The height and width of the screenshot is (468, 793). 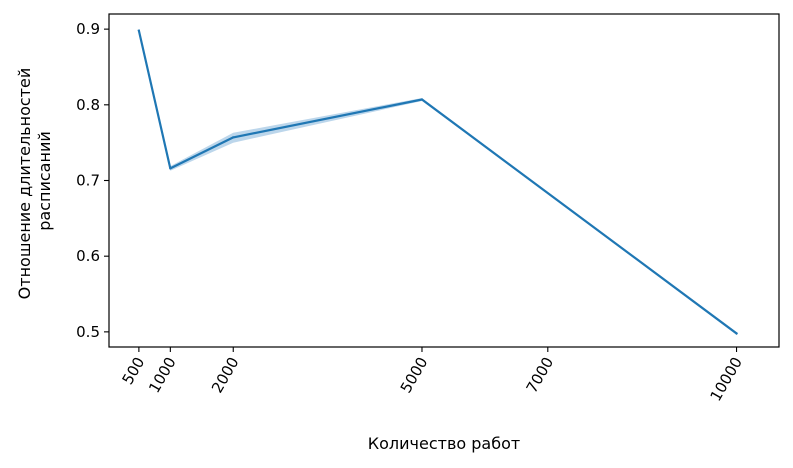 I want to click on y-axis-label: Отношение длительностей расписаний, so click(x=34, y=181).